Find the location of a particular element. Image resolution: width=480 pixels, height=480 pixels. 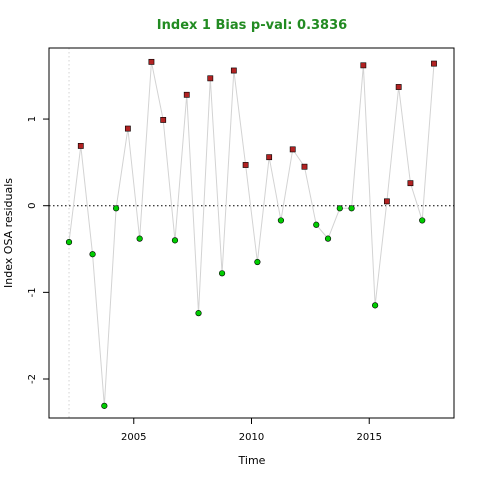

y-tick-label: -2 is located at coordinates (32, 379).